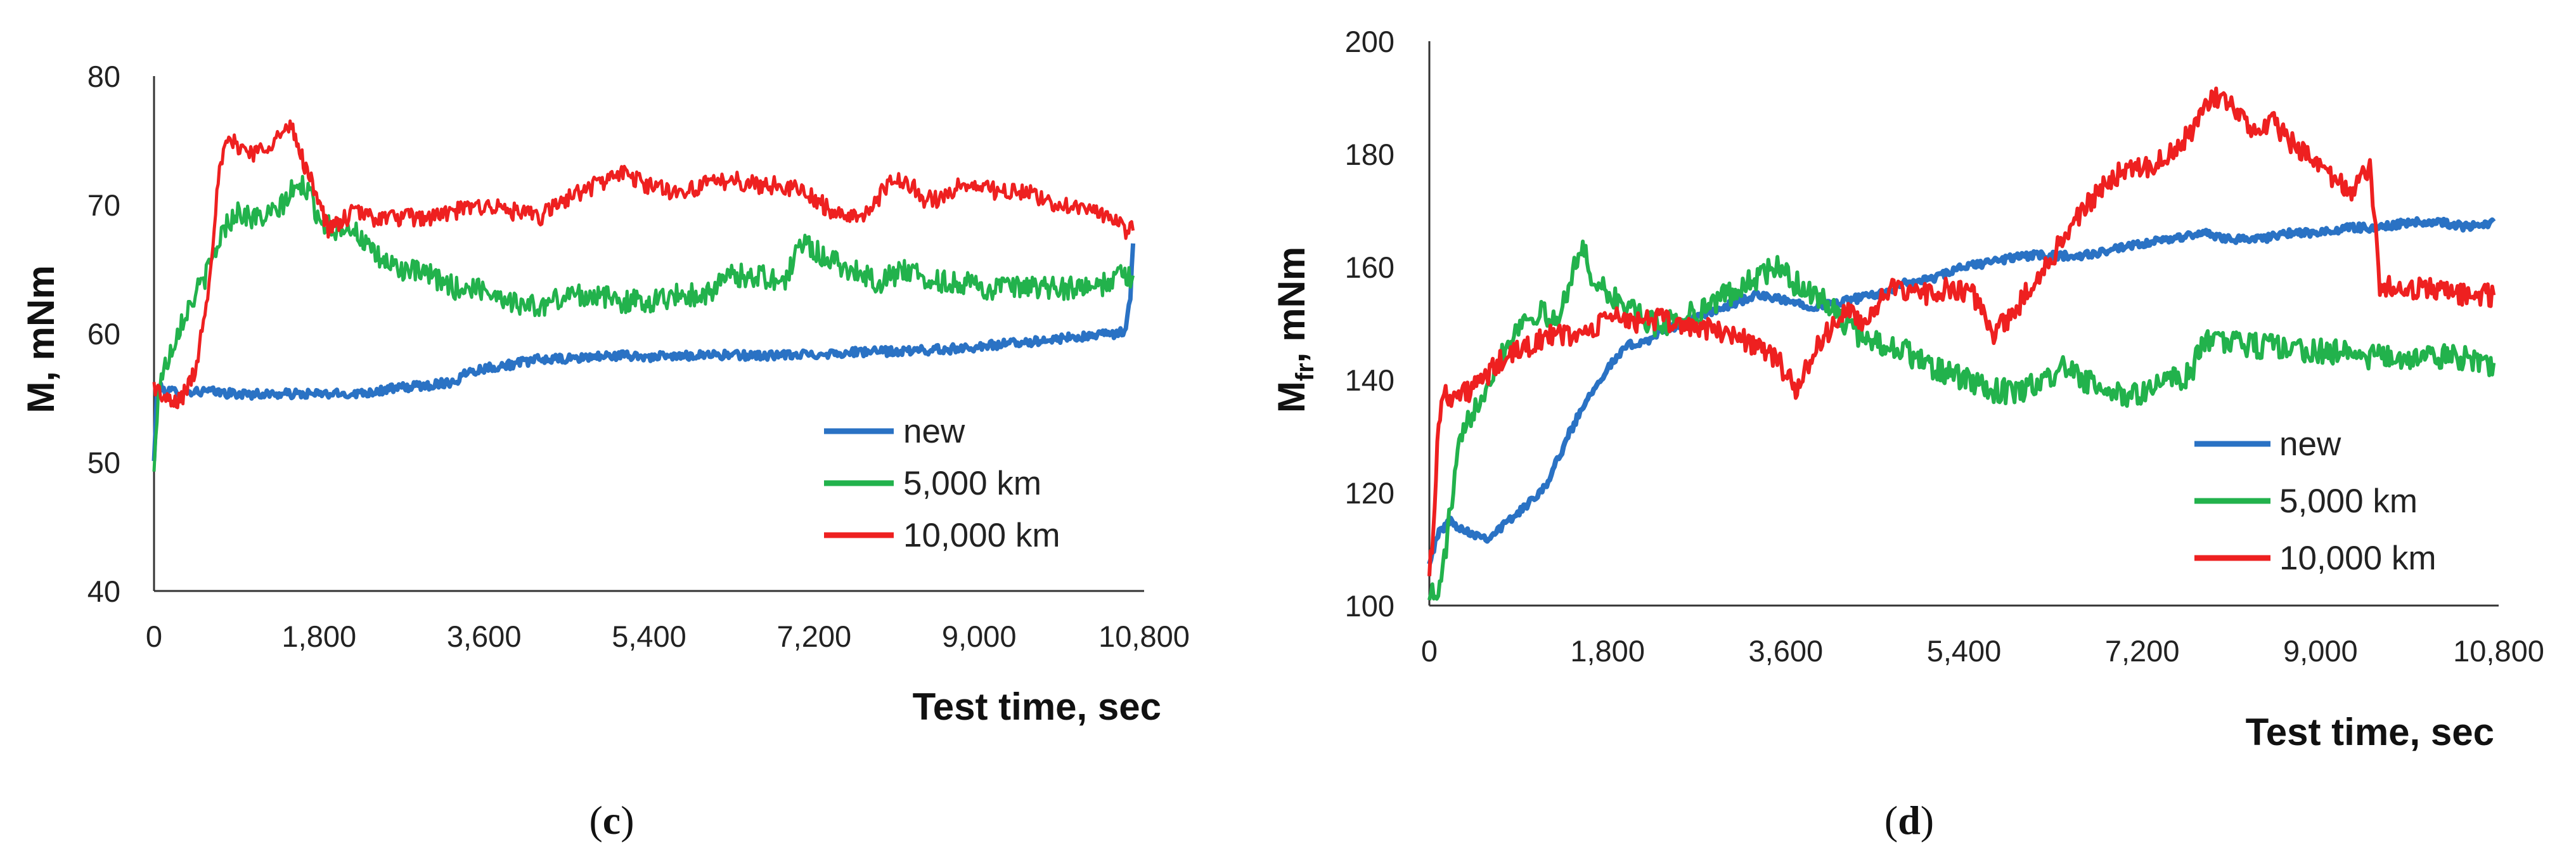 The height and width of the screenshot is (863, 2576). I want to click on y-axis-title-rest-d: , mNm, so click(1291, 305).